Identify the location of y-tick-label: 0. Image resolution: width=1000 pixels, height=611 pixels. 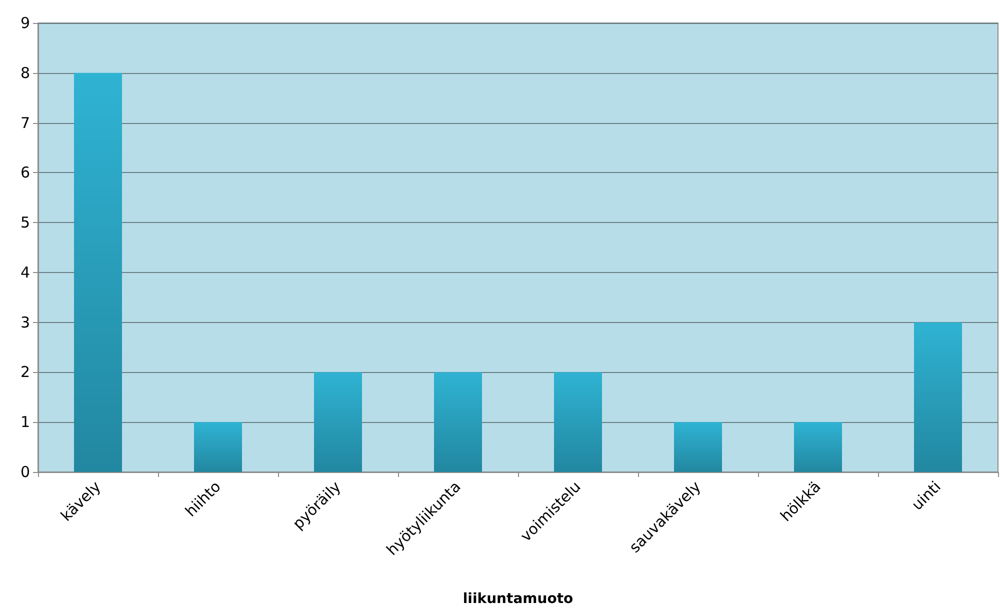
(25, 472).